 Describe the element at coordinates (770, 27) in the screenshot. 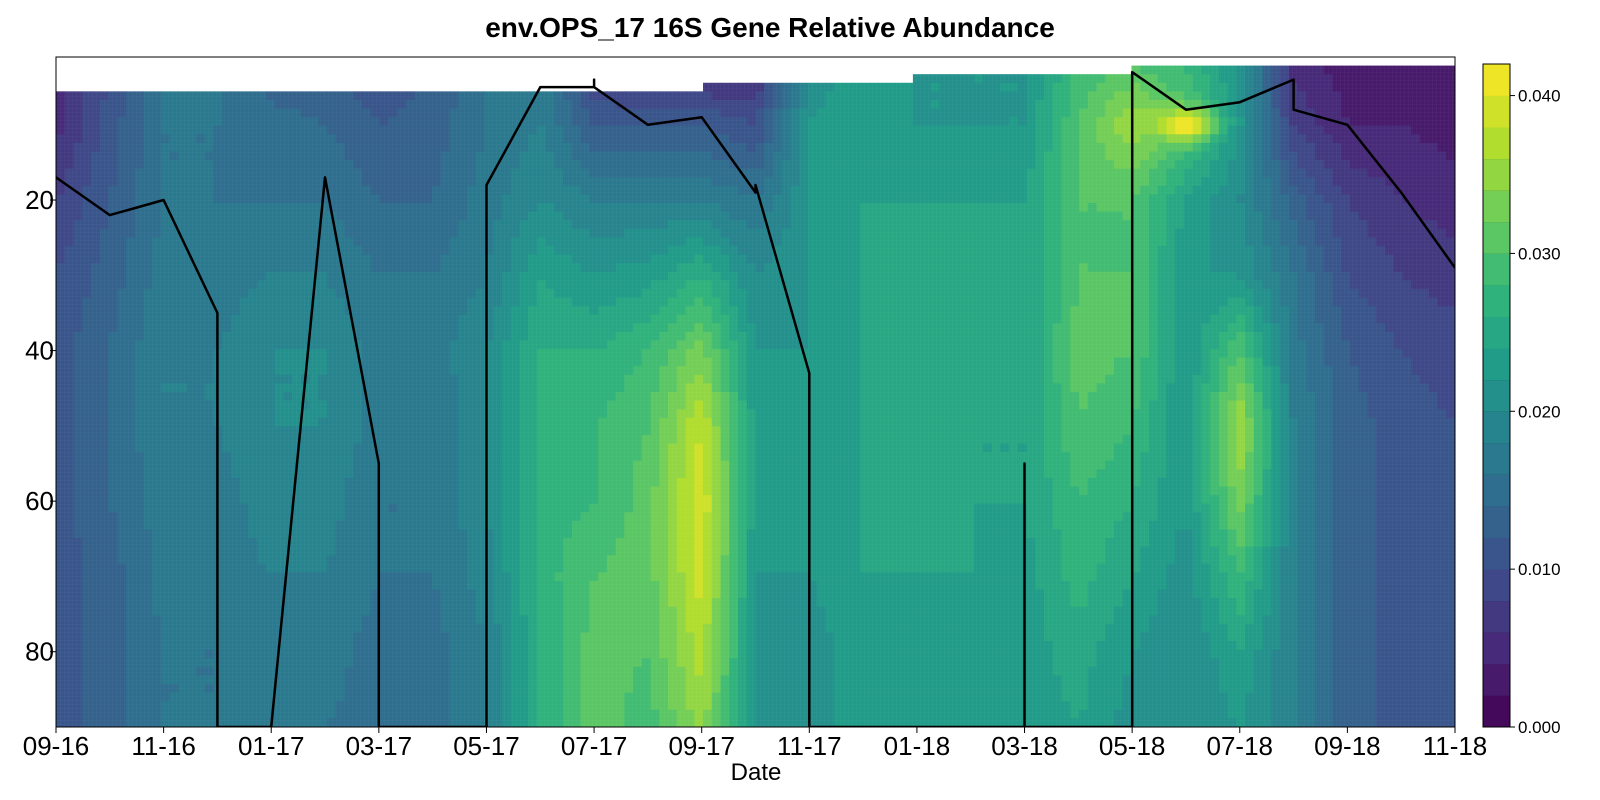

I see `chart-title: env.OPS_17 16S Gene Relative Abundance` at that location.